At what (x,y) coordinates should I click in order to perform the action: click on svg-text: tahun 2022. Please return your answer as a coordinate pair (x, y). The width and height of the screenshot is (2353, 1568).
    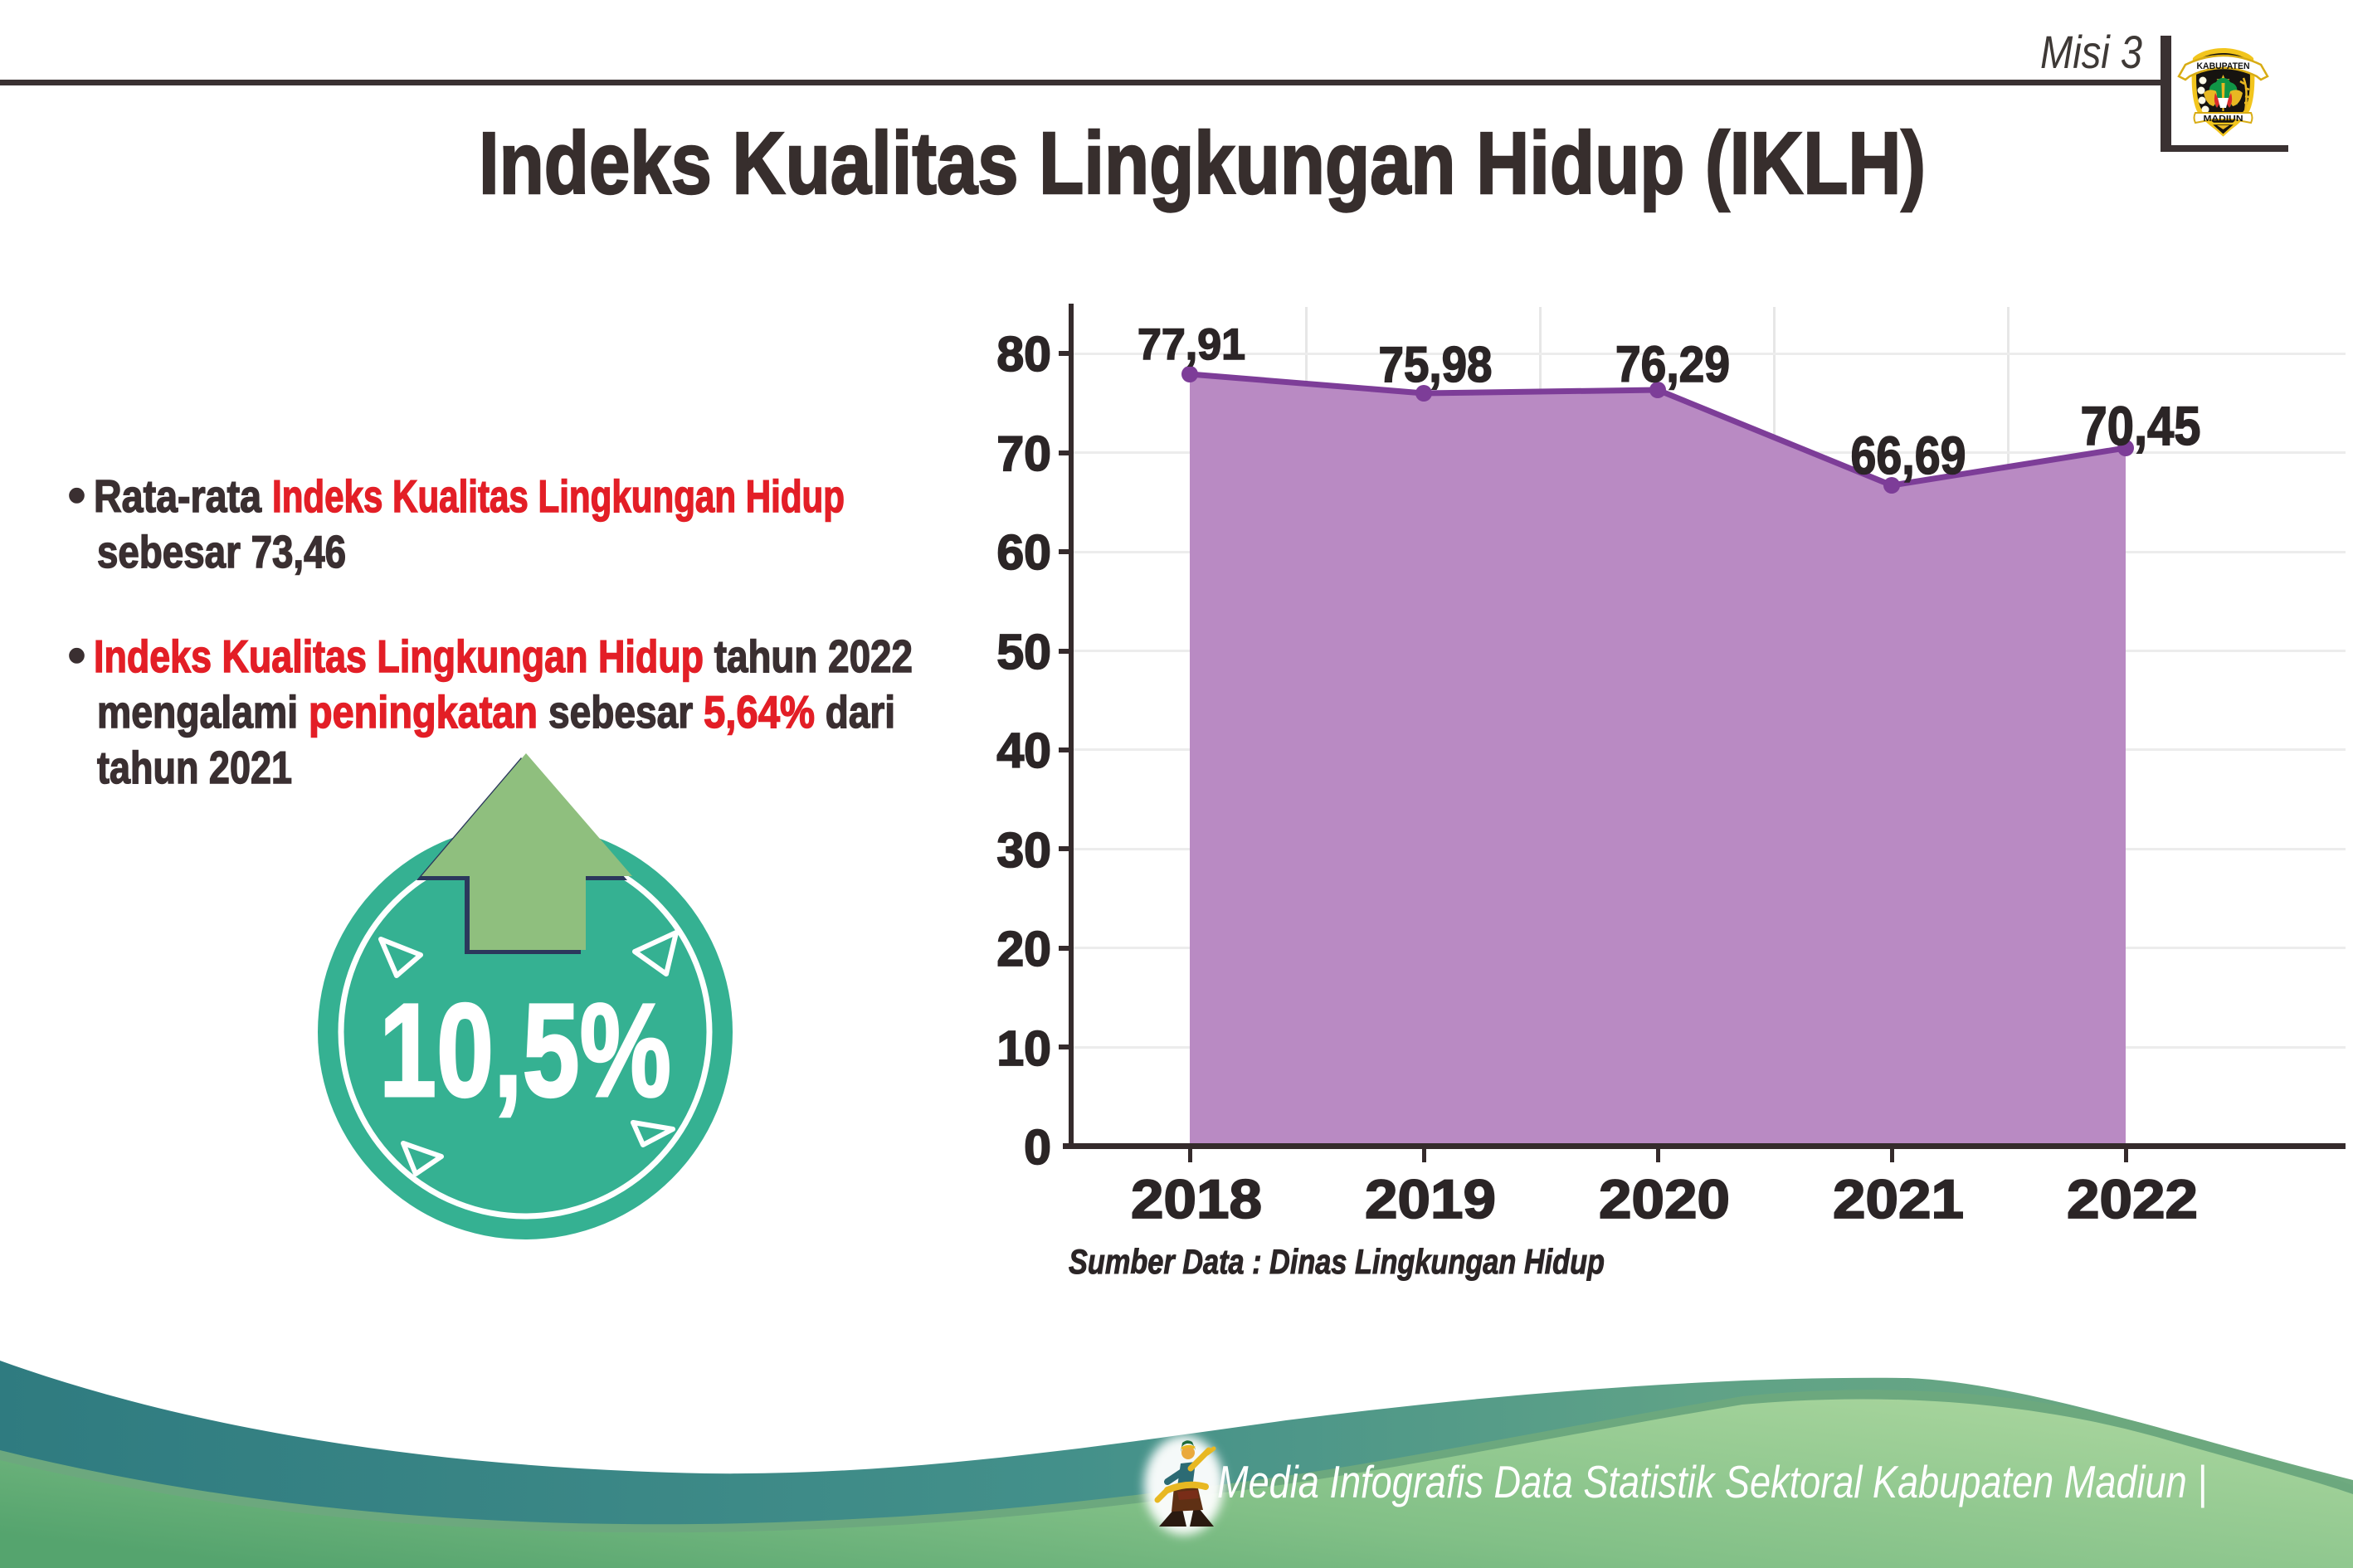
    Looking at the image, I should click on (808, 656).